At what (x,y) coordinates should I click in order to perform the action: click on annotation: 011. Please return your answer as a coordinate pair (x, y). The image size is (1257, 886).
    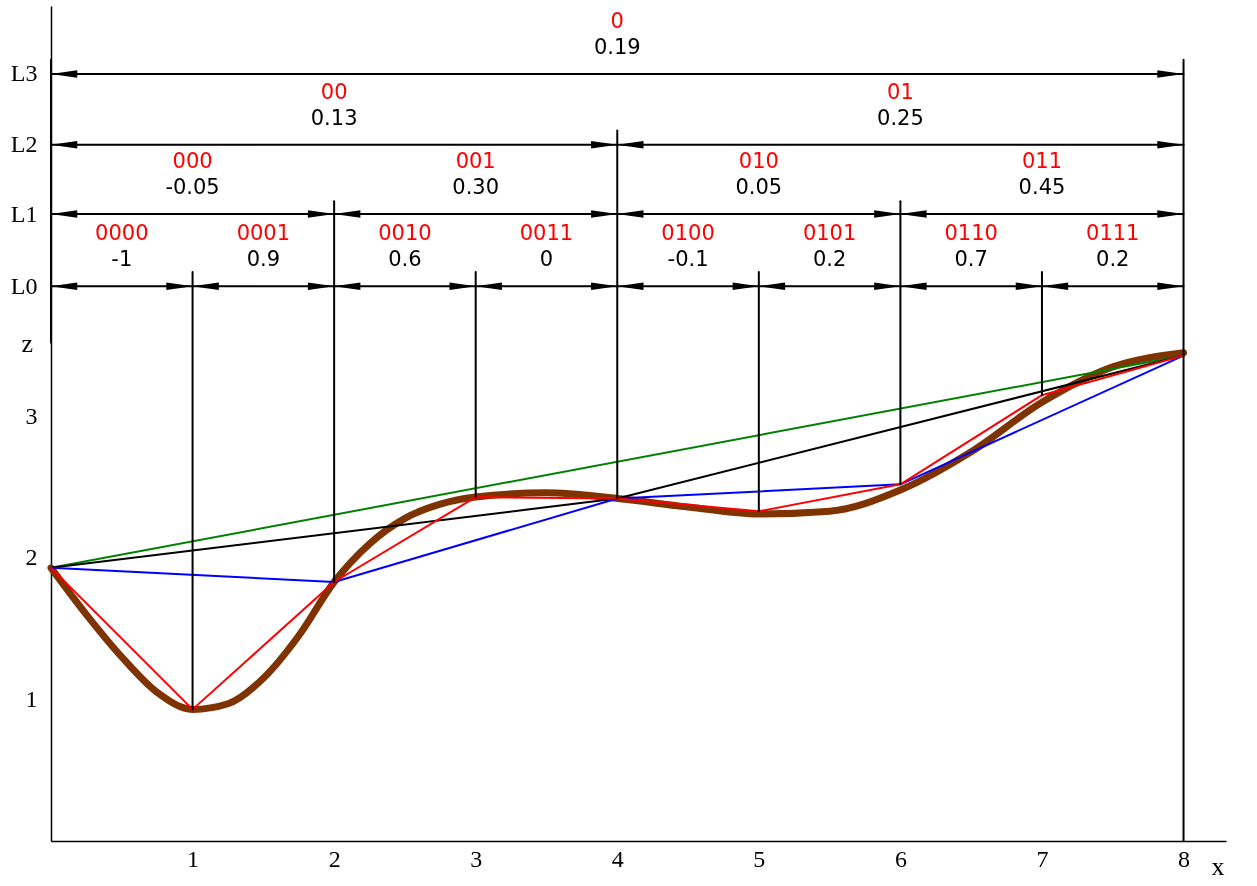
    Looking at the image, I should click on (1042, 161).